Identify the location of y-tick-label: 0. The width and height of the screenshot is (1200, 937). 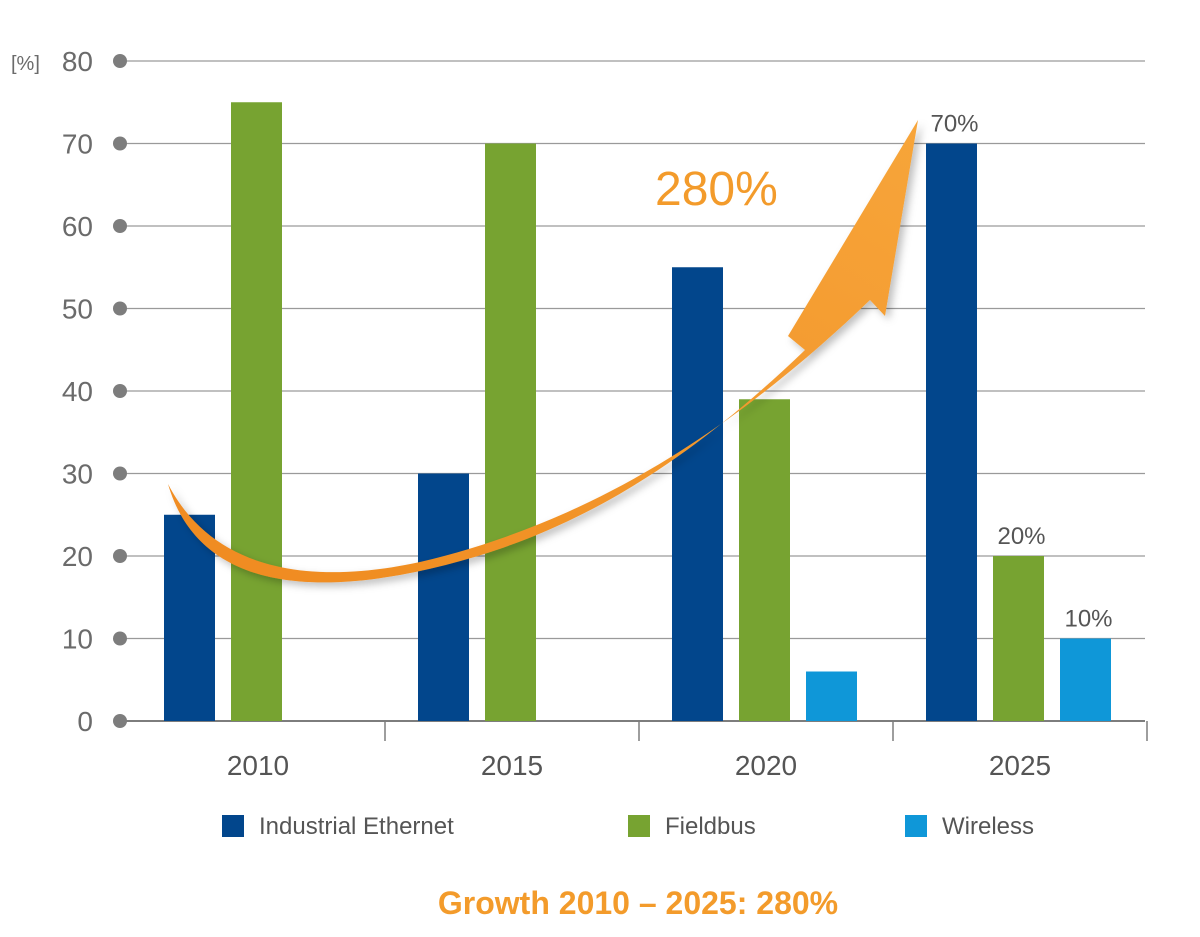
(85, 721).